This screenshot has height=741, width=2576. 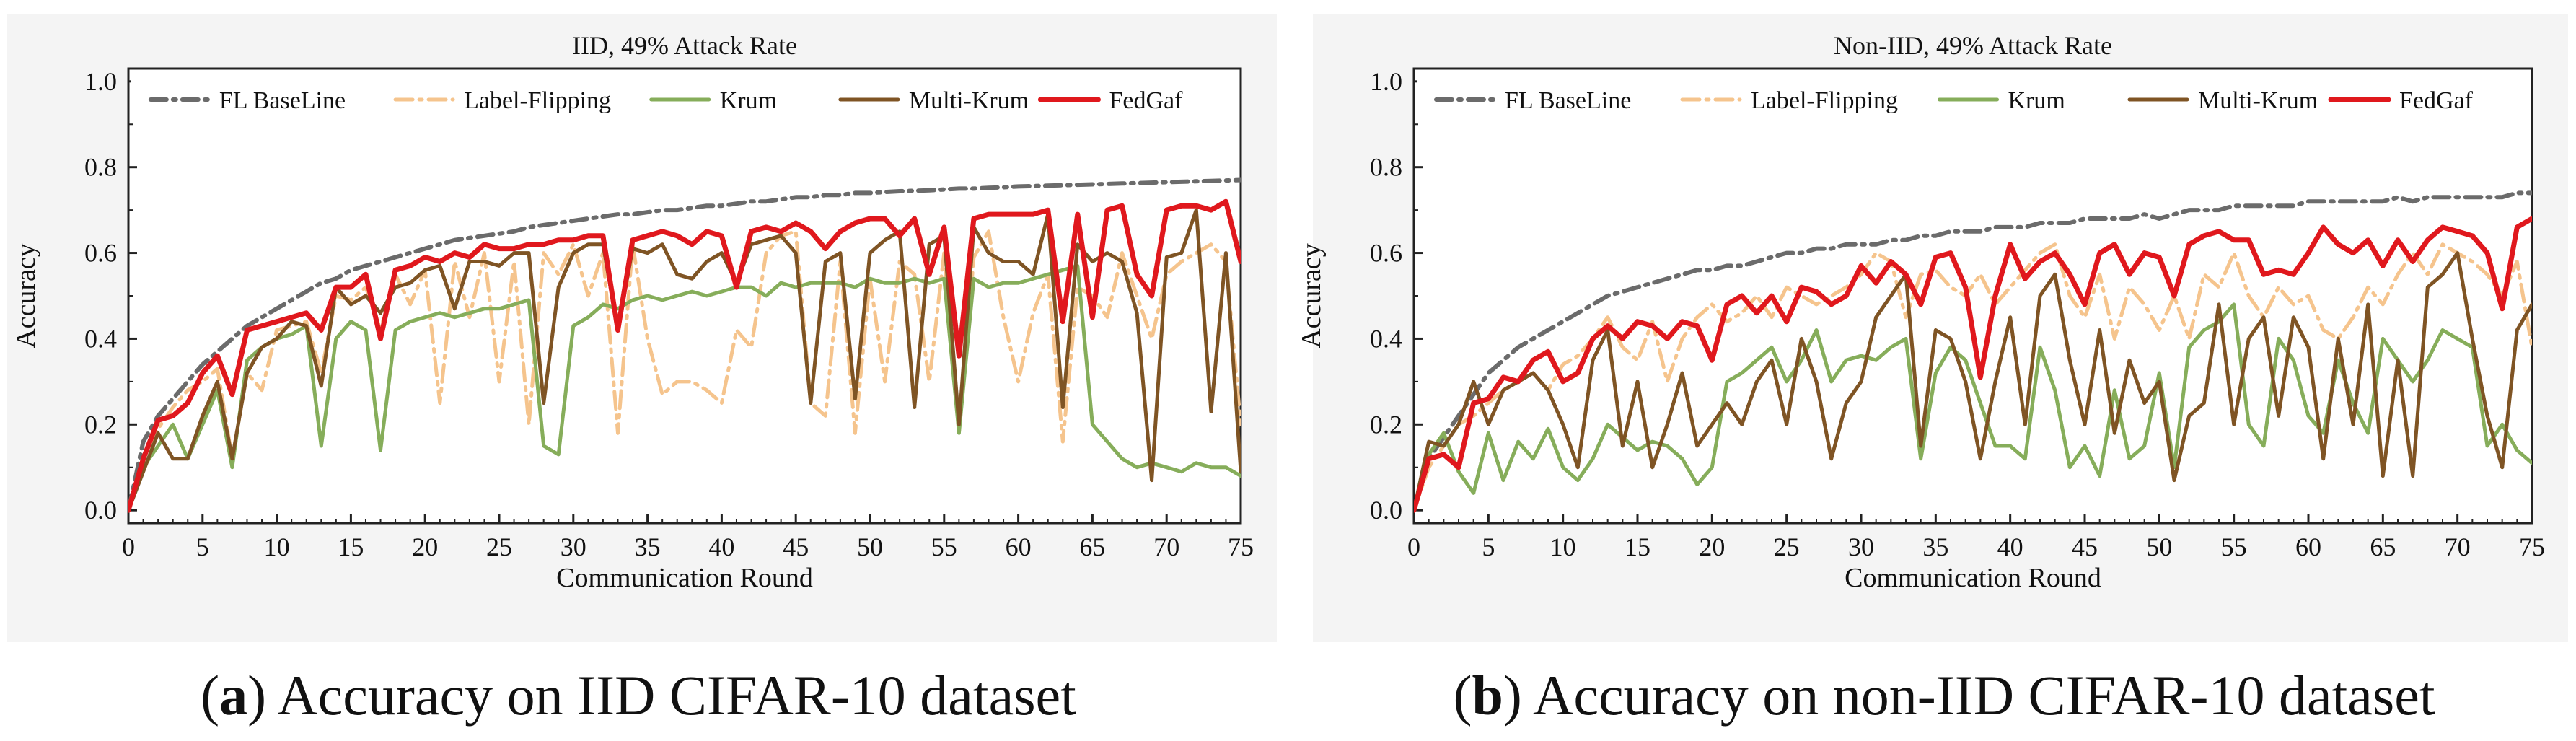 I want to click on caption-text: Accuracy on non-IID CIFAR-10 dataset, so click(x=1978, y=695).